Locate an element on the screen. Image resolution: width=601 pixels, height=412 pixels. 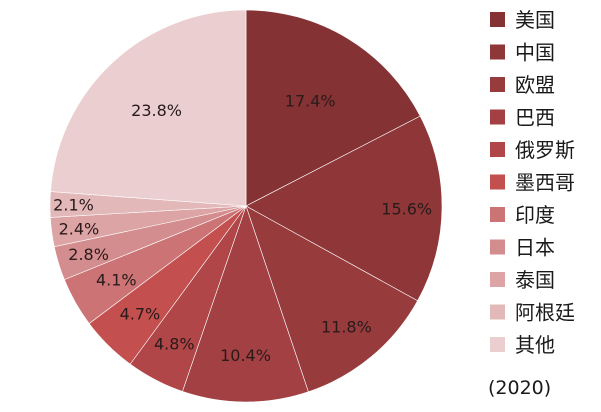
legend-label-6: 墨西哥 is located at coordinates (545, 183).